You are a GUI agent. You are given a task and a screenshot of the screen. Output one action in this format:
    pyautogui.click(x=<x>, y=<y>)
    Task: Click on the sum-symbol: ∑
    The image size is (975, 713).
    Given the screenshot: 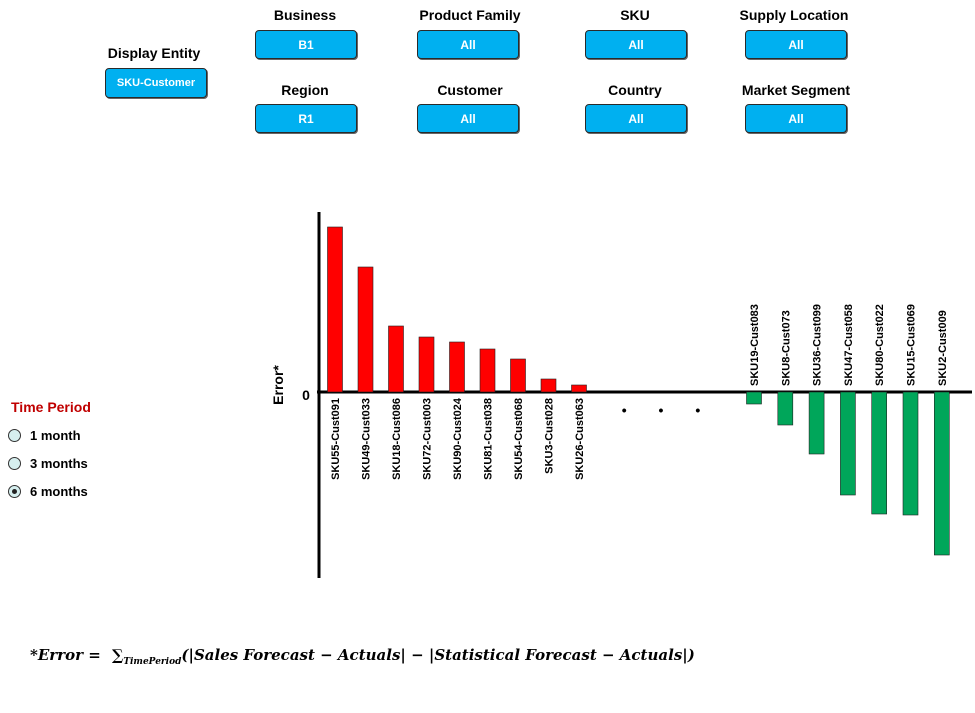 What is the action you would take?
    pyautogui.click(x=118, y=655)
    